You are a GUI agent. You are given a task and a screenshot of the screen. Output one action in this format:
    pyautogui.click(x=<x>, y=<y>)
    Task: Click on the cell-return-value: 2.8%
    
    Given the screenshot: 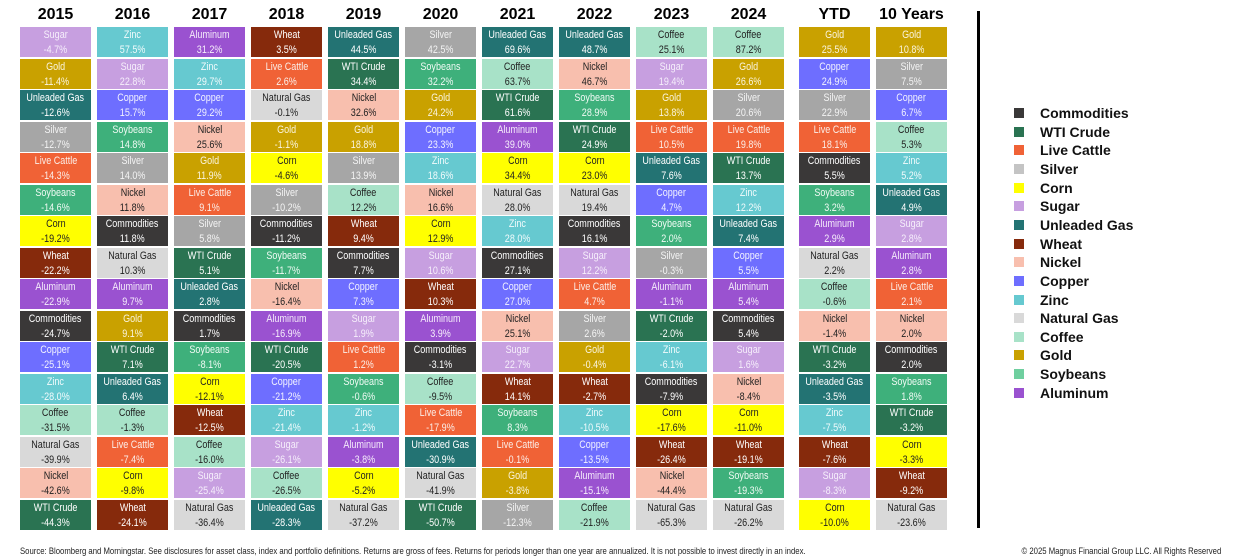 What is the action you would take?
    pyautogui.click(x=911, y=239)
    